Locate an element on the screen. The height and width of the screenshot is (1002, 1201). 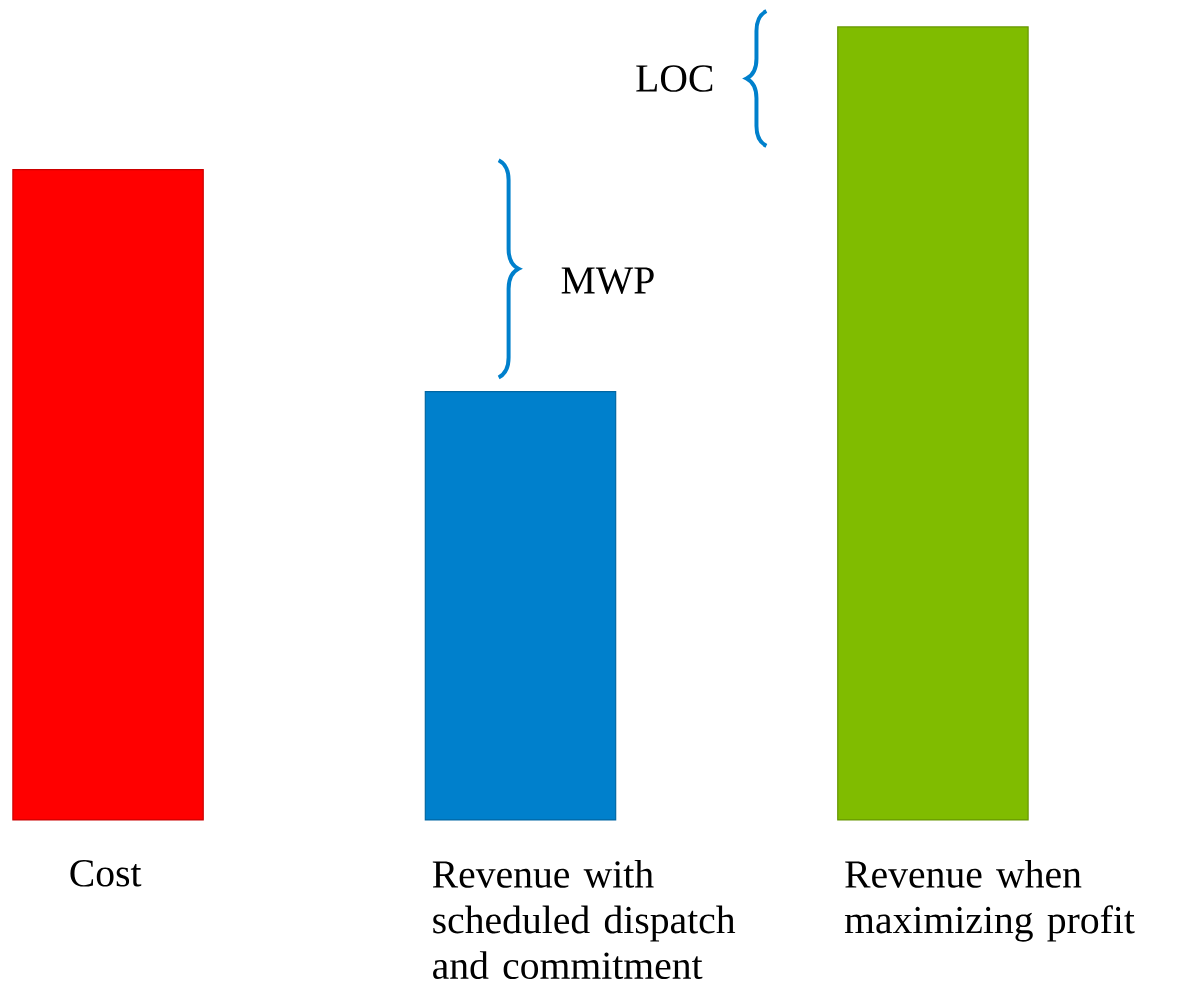
x-tick-label: Revenue when maximizing profit is located at coordinates (989, 900).